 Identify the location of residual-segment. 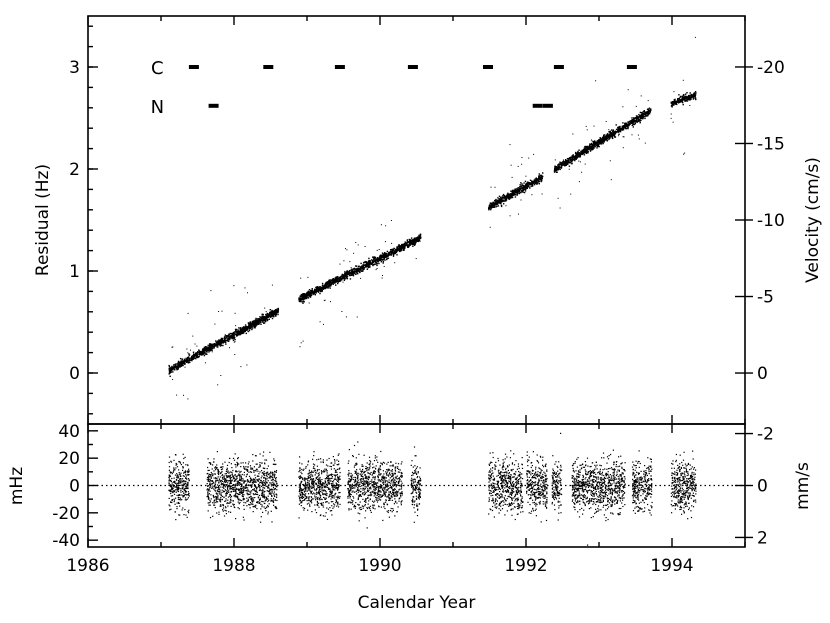
(516, 186).